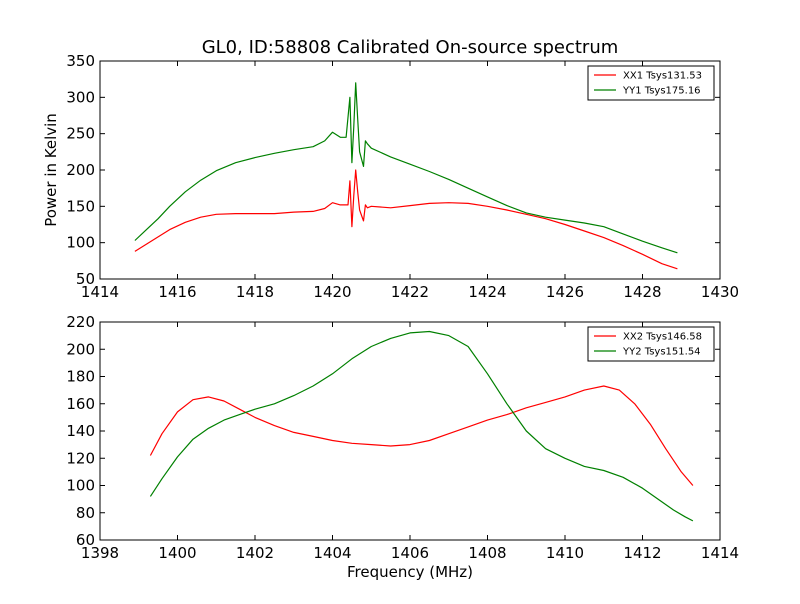 This screenshot has width=800, height=604. Describe the element at coordinates (662, 76) in the screenshot. I see `legend-label: XX1 Tsys131.53` at that location.